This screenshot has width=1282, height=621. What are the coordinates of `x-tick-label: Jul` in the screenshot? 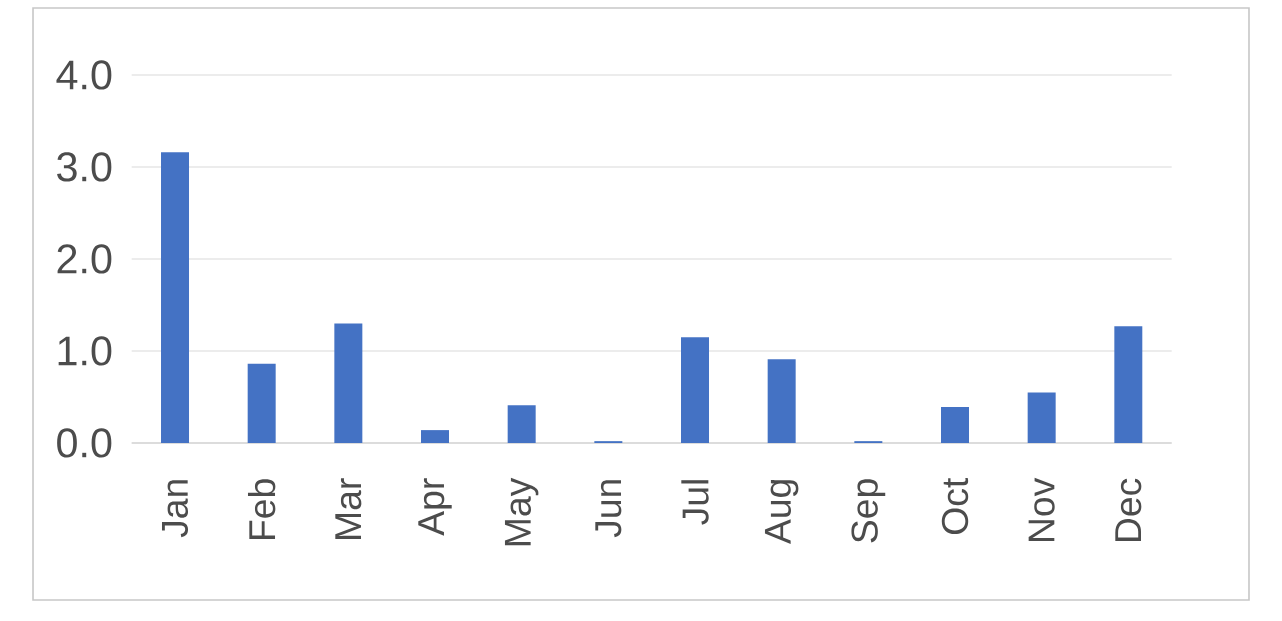 It's located at (695, 502).